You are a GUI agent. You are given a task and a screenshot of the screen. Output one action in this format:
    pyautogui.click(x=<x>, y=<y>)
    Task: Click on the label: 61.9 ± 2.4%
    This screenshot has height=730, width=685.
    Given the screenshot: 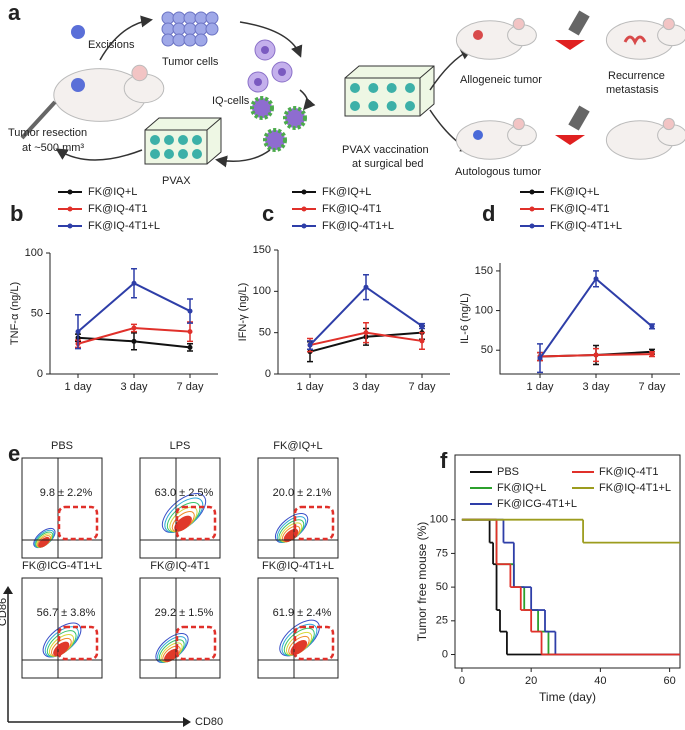 What is the action you would take?
    pyautogui.click(x=302, y=613)
    